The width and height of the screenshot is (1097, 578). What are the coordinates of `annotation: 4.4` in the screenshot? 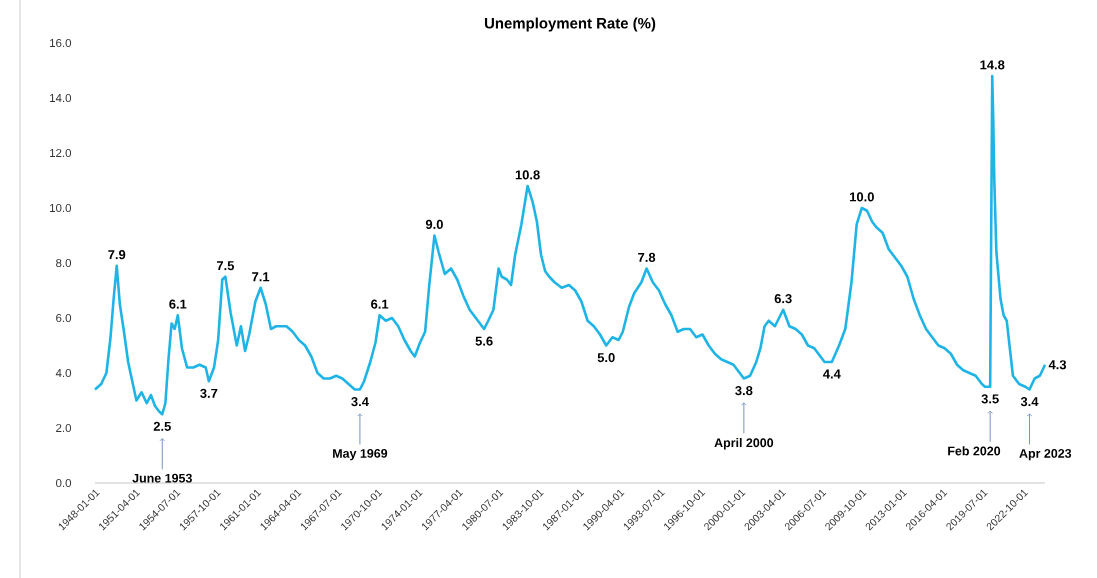 It's located at (832, 374).